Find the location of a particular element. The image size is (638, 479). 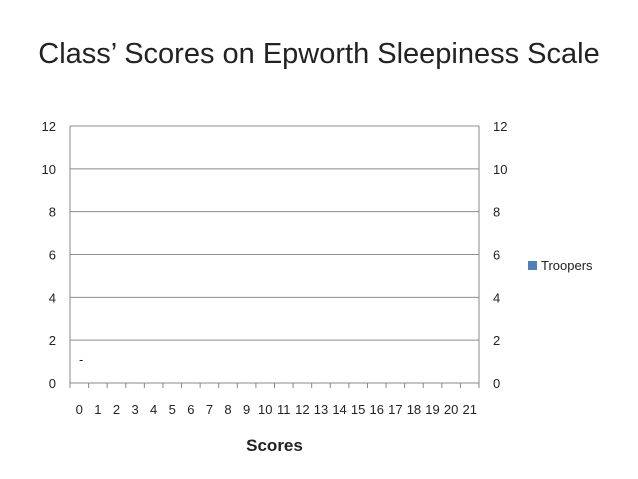

y2-tick-label: 0 is located at coordinates (496, 383).